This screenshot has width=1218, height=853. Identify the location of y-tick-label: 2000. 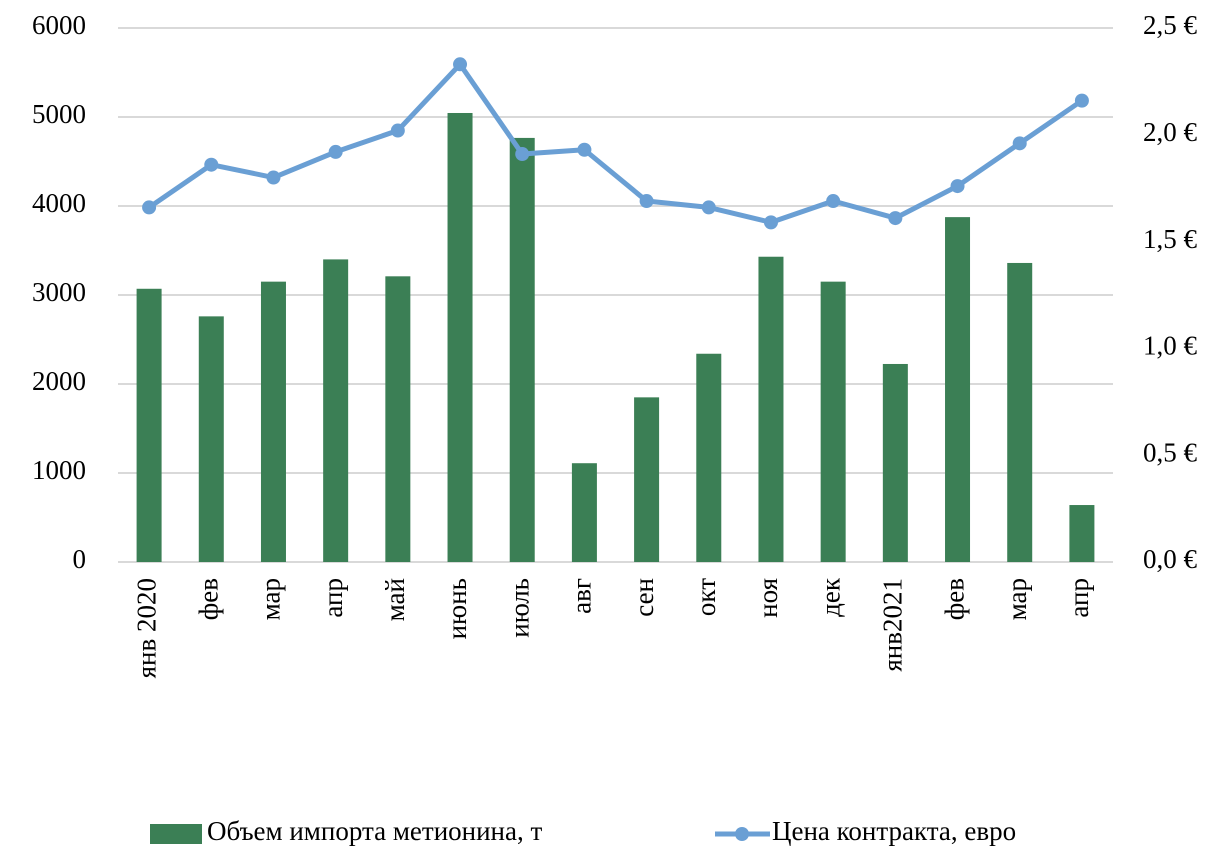
(59, 381).